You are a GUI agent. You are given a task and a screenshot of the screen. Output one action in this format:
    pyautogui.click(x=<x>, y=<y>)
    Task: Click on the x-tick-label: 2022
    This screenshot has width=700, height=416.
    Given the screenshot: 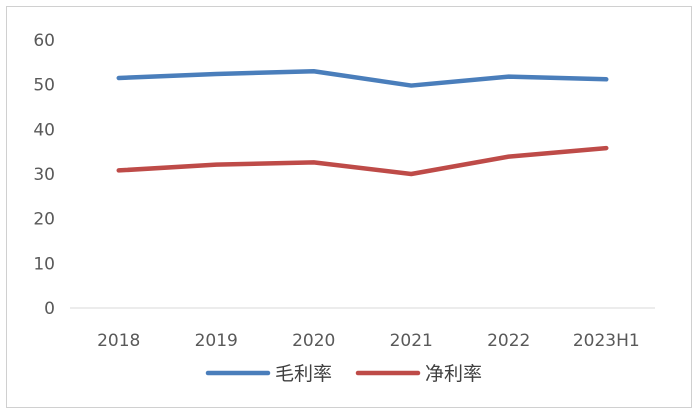 What is the action you would take?
    pyautogui.click(x=508, y=341)
    